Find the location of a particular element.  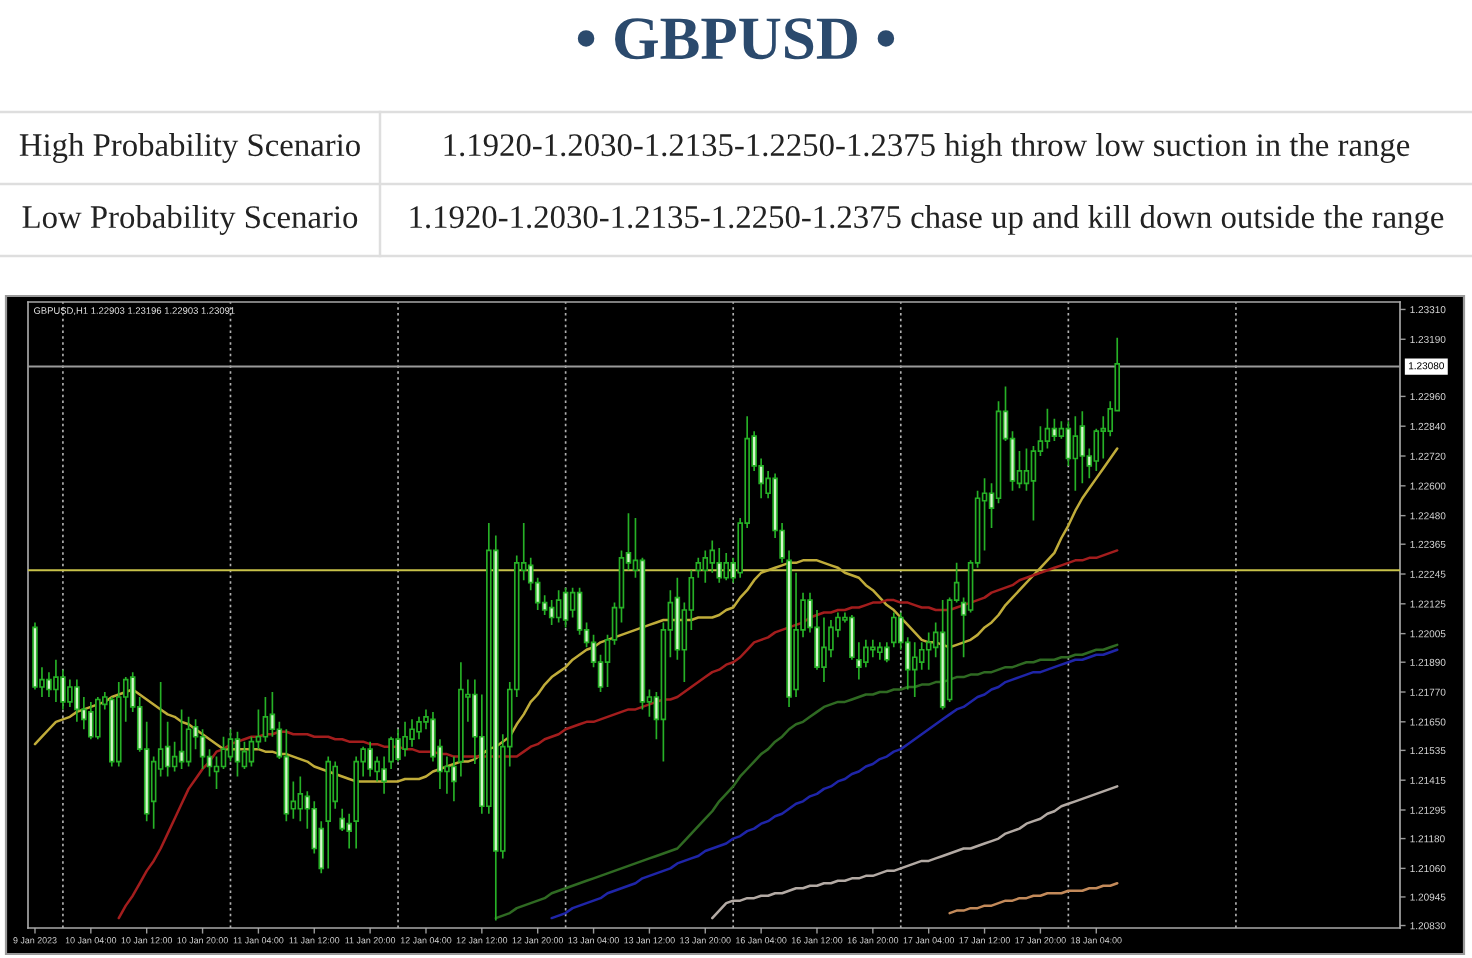

text: 1.1920-1.2030-1.2135-1.2250-1.2375 chase up and kill down outside the range is located at coordinates (927, 220).